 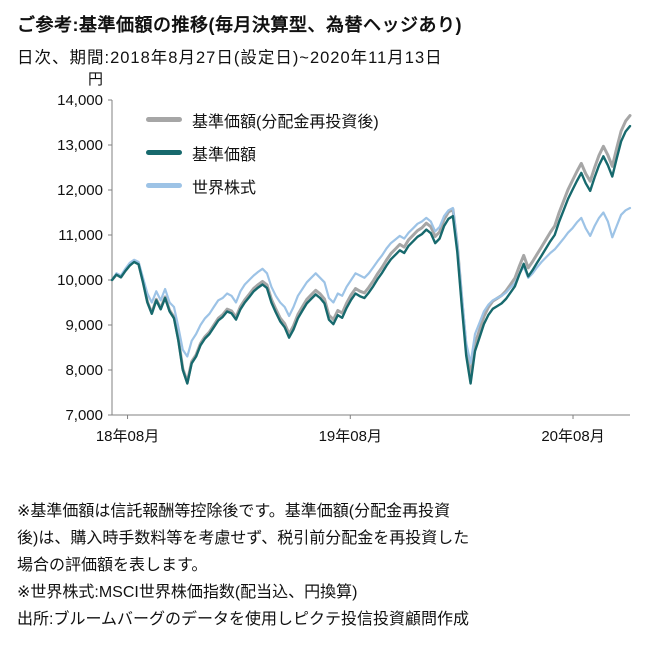 What do you see at coordinates (84, 370) in the screenshot?
I see `y-axis-label: 8,000` at bounding box center [84, 370].